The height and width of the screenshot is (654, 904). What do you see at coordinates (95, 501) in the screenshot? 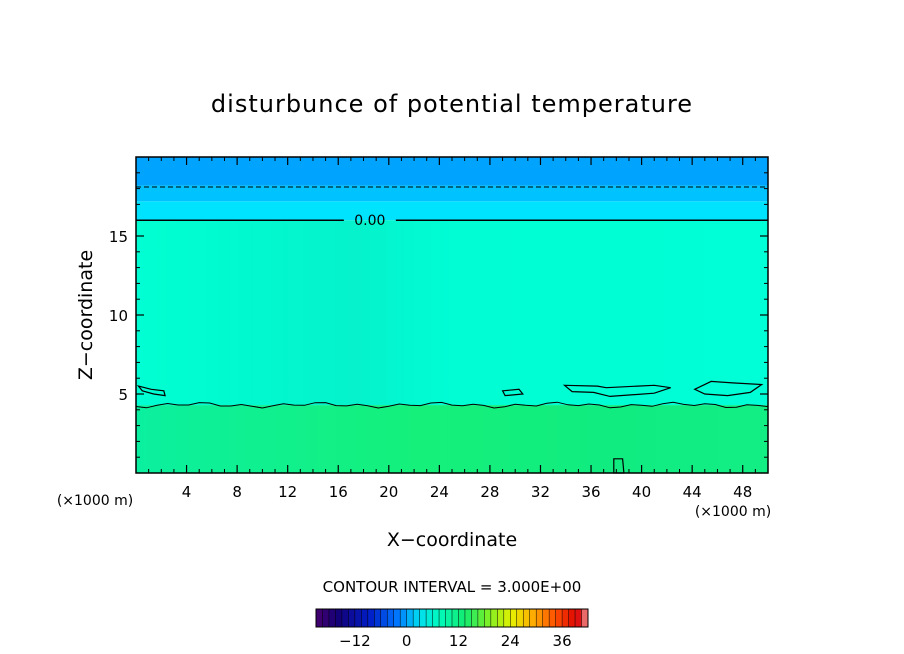
I see `y-axis-unit: (×1000 m)` at bounding box center [95, 501].